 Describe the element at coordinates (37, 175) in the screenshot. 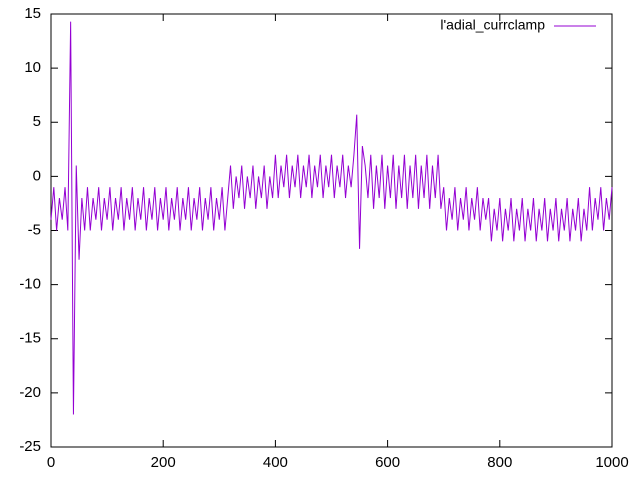

I see `y-tick-label: 0` at that location.